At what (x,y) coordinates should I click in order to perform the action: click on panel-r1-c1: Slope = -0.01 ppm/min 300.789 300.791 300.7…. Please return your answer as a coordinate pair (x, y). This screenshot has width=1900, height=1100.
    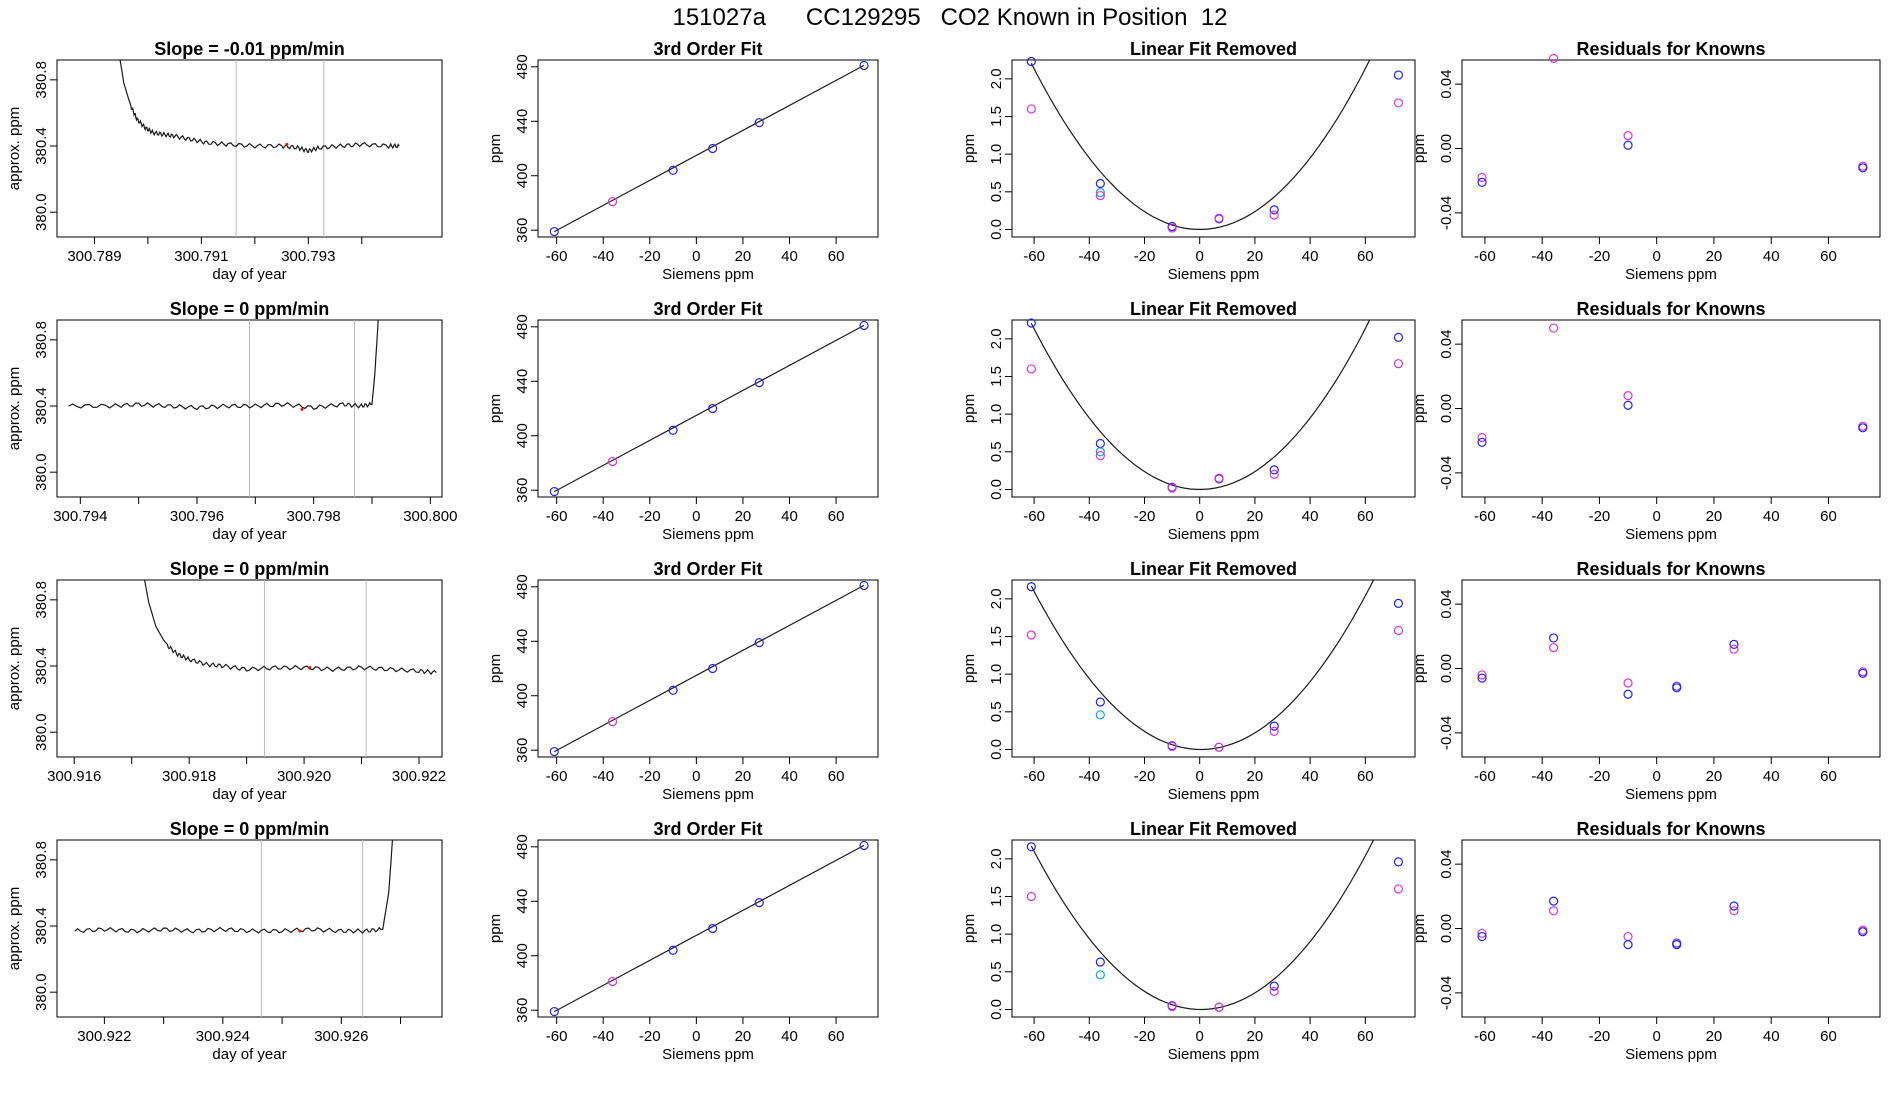
    Looking at the image, I should click on (224, 161).